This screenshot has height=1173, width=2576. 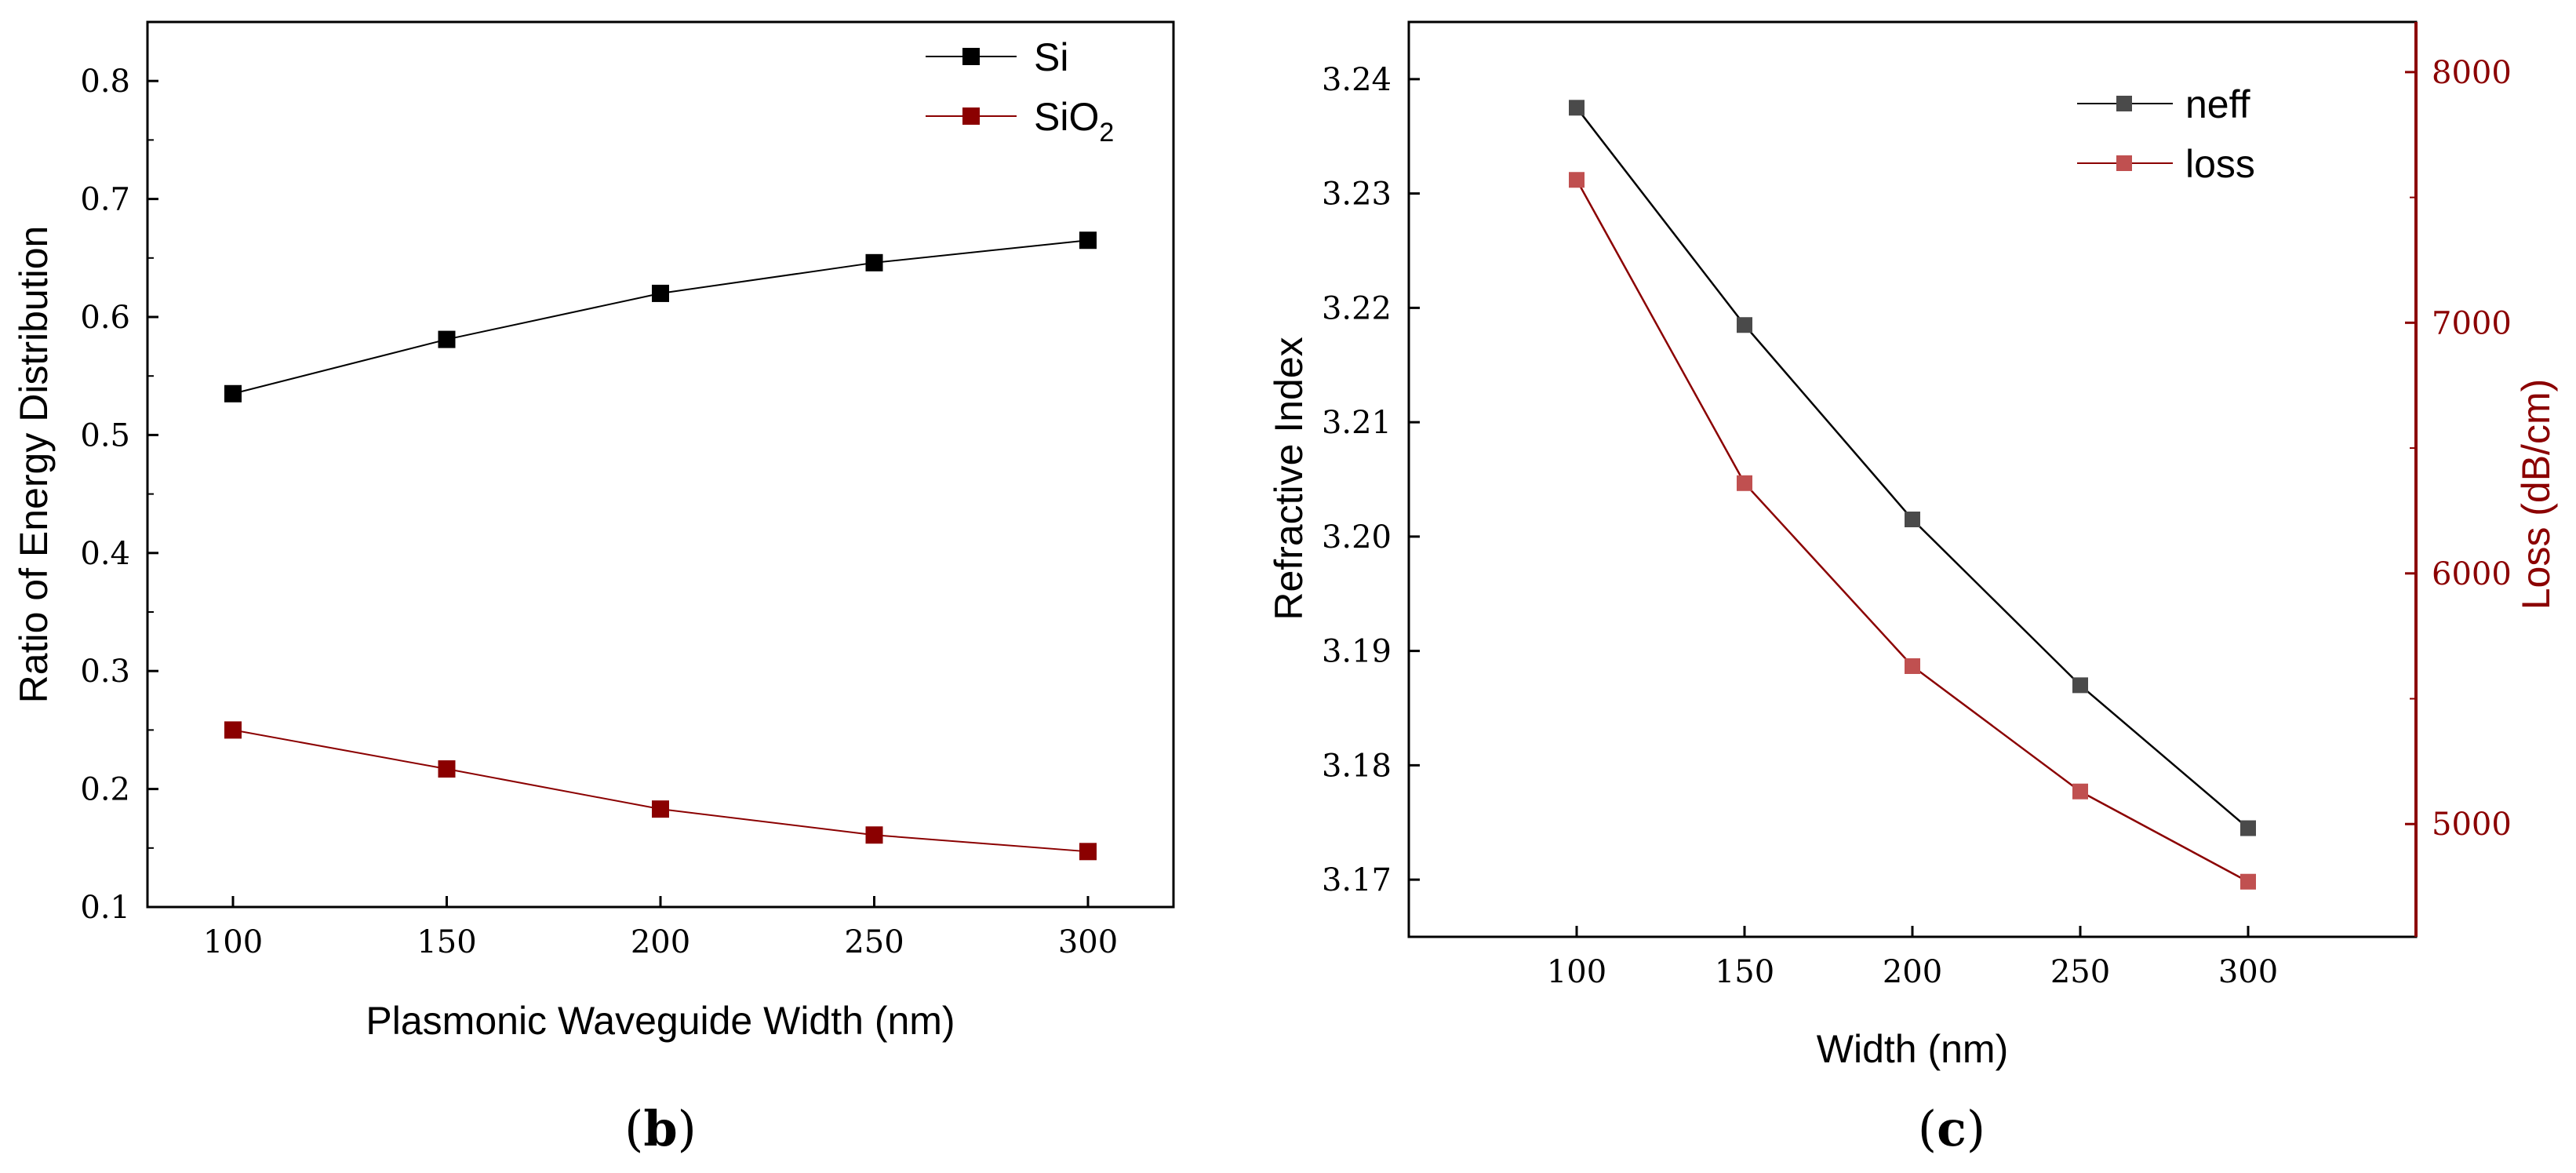 What do you see at coordinates (874, 942) in the screenshot?
I see `x-tick-label-b: 250` at bounding box center [874, 942].